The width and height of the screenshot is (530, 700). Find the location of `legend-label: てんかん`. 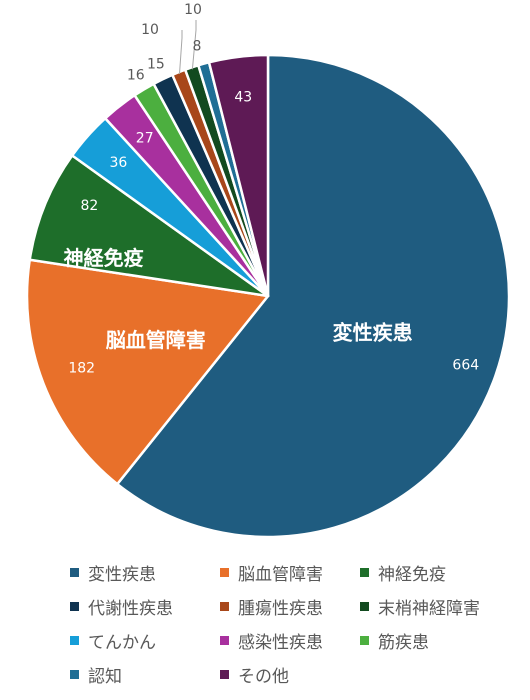

legend-label: てんかん is located at coordinates (122, 643).